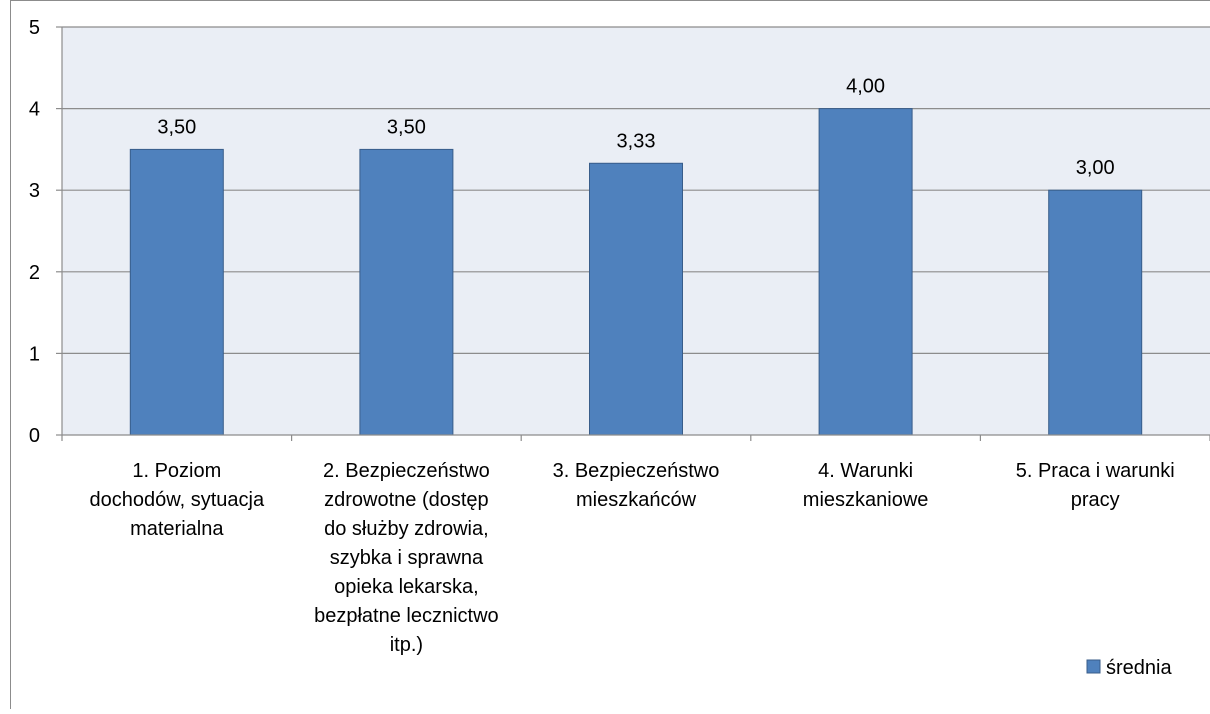  I want to click on y-tick-label: 1, so click(34, 354).